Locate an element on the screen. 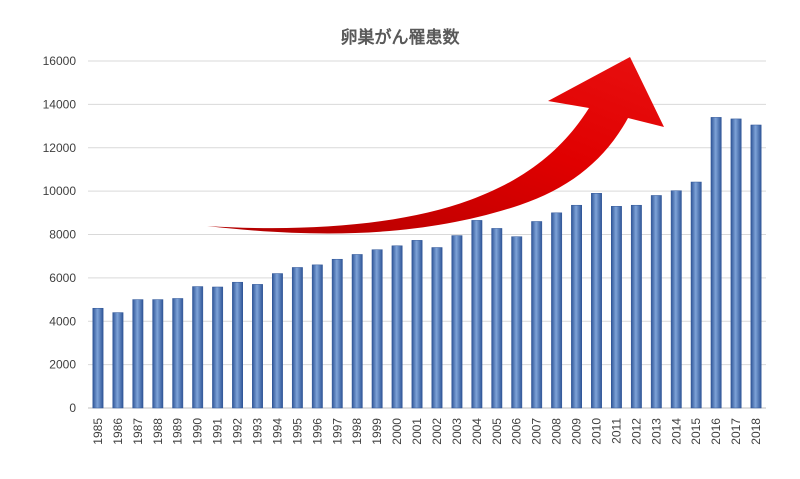 The height and width of the screenshot is (479, 800). y-tick-label: 0 is located at coordinates (72, 408).